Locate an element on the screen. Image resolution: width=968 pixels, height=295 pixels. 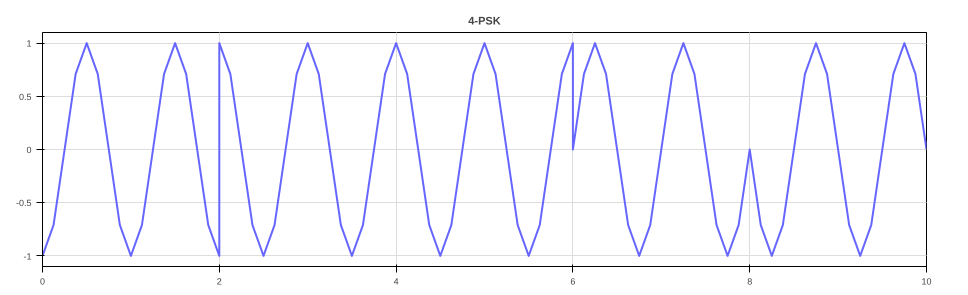
y-tick-label: -1 is located at coordinates (28, 256).